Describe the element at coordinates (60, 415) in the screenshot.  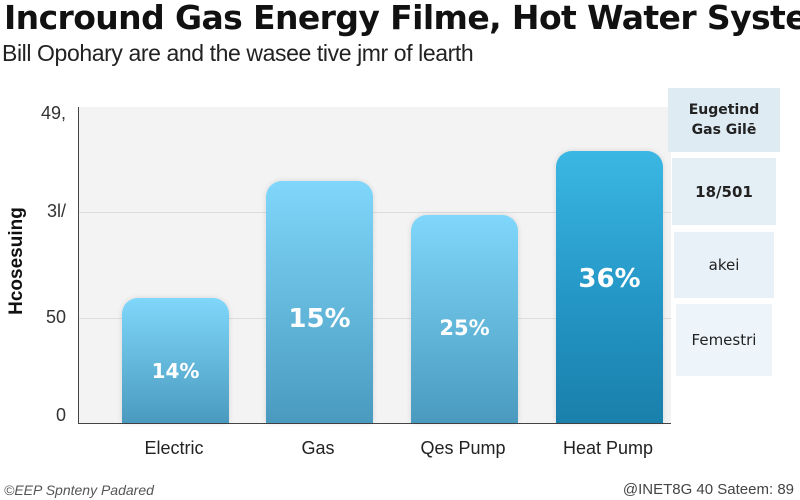
I see `y-tick-zero: 0` at that location.